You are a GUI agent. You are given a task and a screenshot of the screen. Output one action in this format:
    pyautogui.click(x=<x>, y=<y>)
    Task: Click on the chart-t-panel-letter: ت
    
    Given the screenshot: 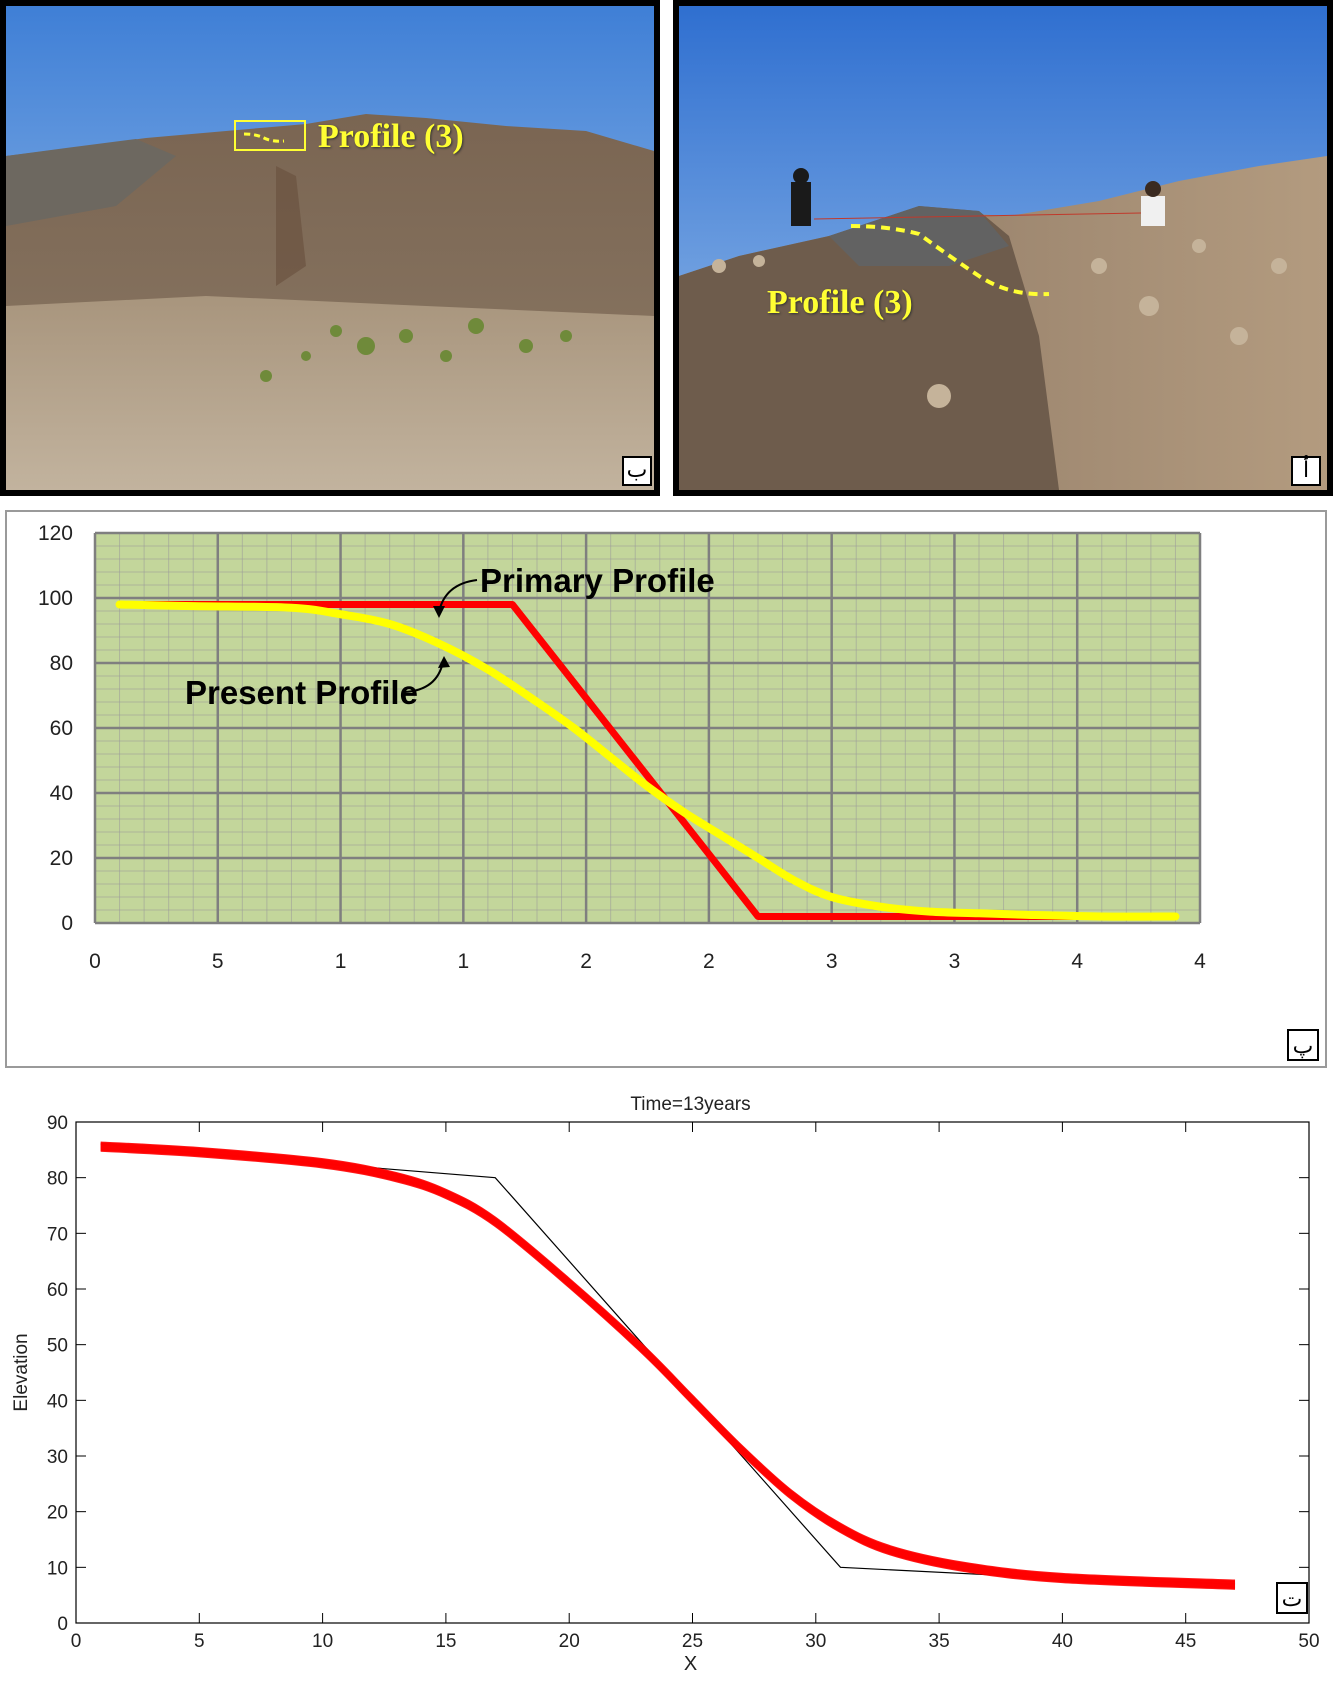 What is the action you would take?
    pyautogui.click(x=1292, y=1598)
    